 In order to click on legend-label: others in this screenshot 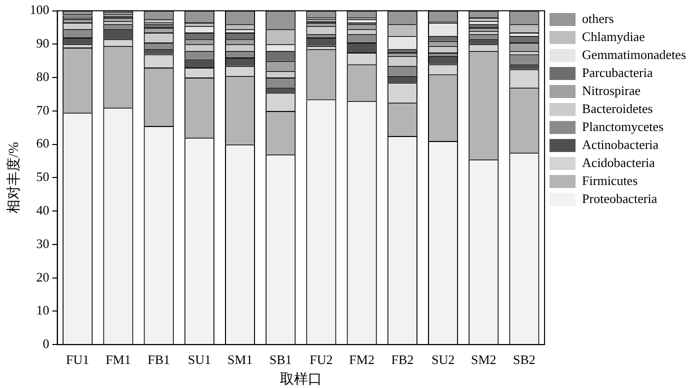, I will do `click(598, 18)`.